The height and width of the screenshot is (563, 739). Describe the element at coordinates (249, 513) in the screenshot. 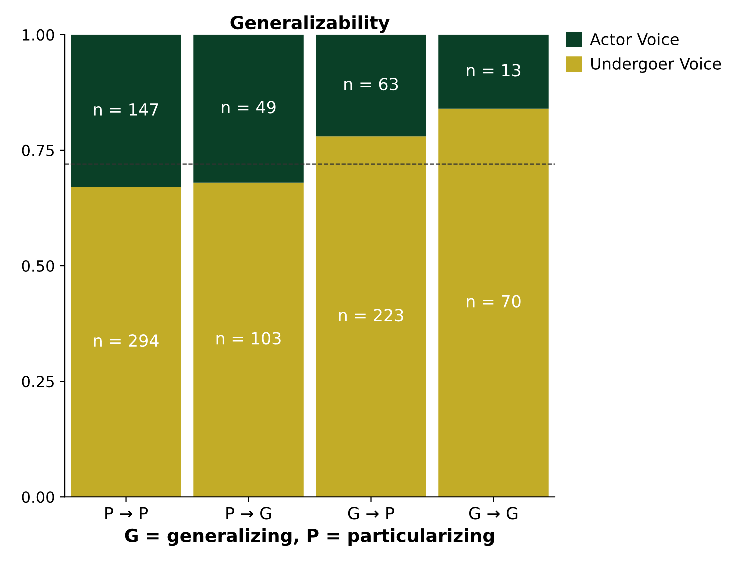

I see `x-tick-label: P → G` at that location.